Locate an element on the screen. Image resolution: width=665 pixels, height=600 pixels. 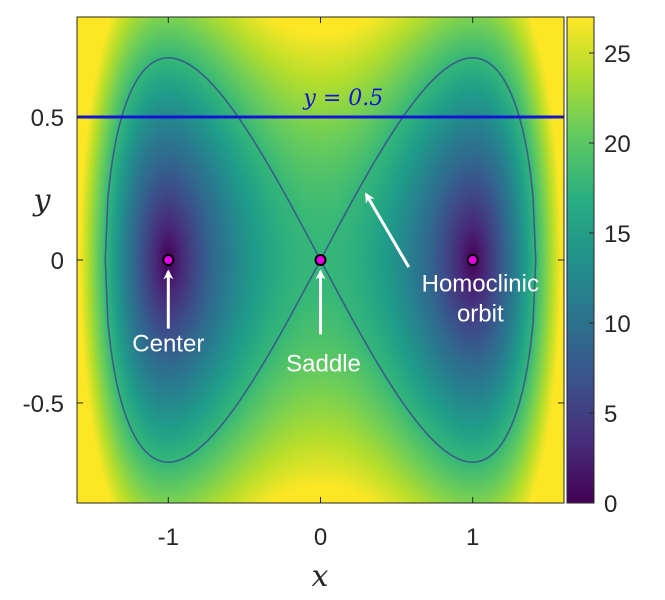
colorbar-tick-label: 10 is located at coordinates (617, 324).